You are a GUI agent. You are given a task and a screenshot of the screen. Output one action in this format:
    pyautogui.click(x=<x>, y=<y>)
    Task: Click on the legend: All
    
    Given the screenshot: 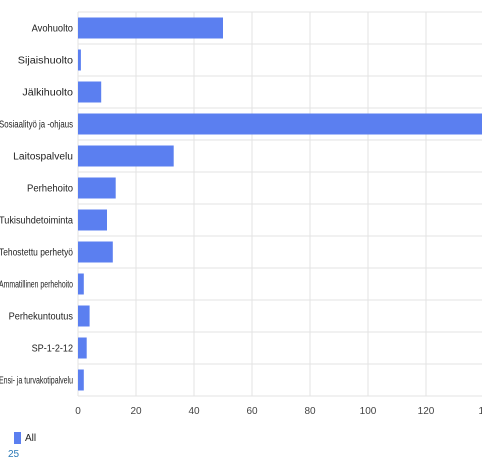 What is the action you would take?
    pyautogui.click(x=25, y=438)
    